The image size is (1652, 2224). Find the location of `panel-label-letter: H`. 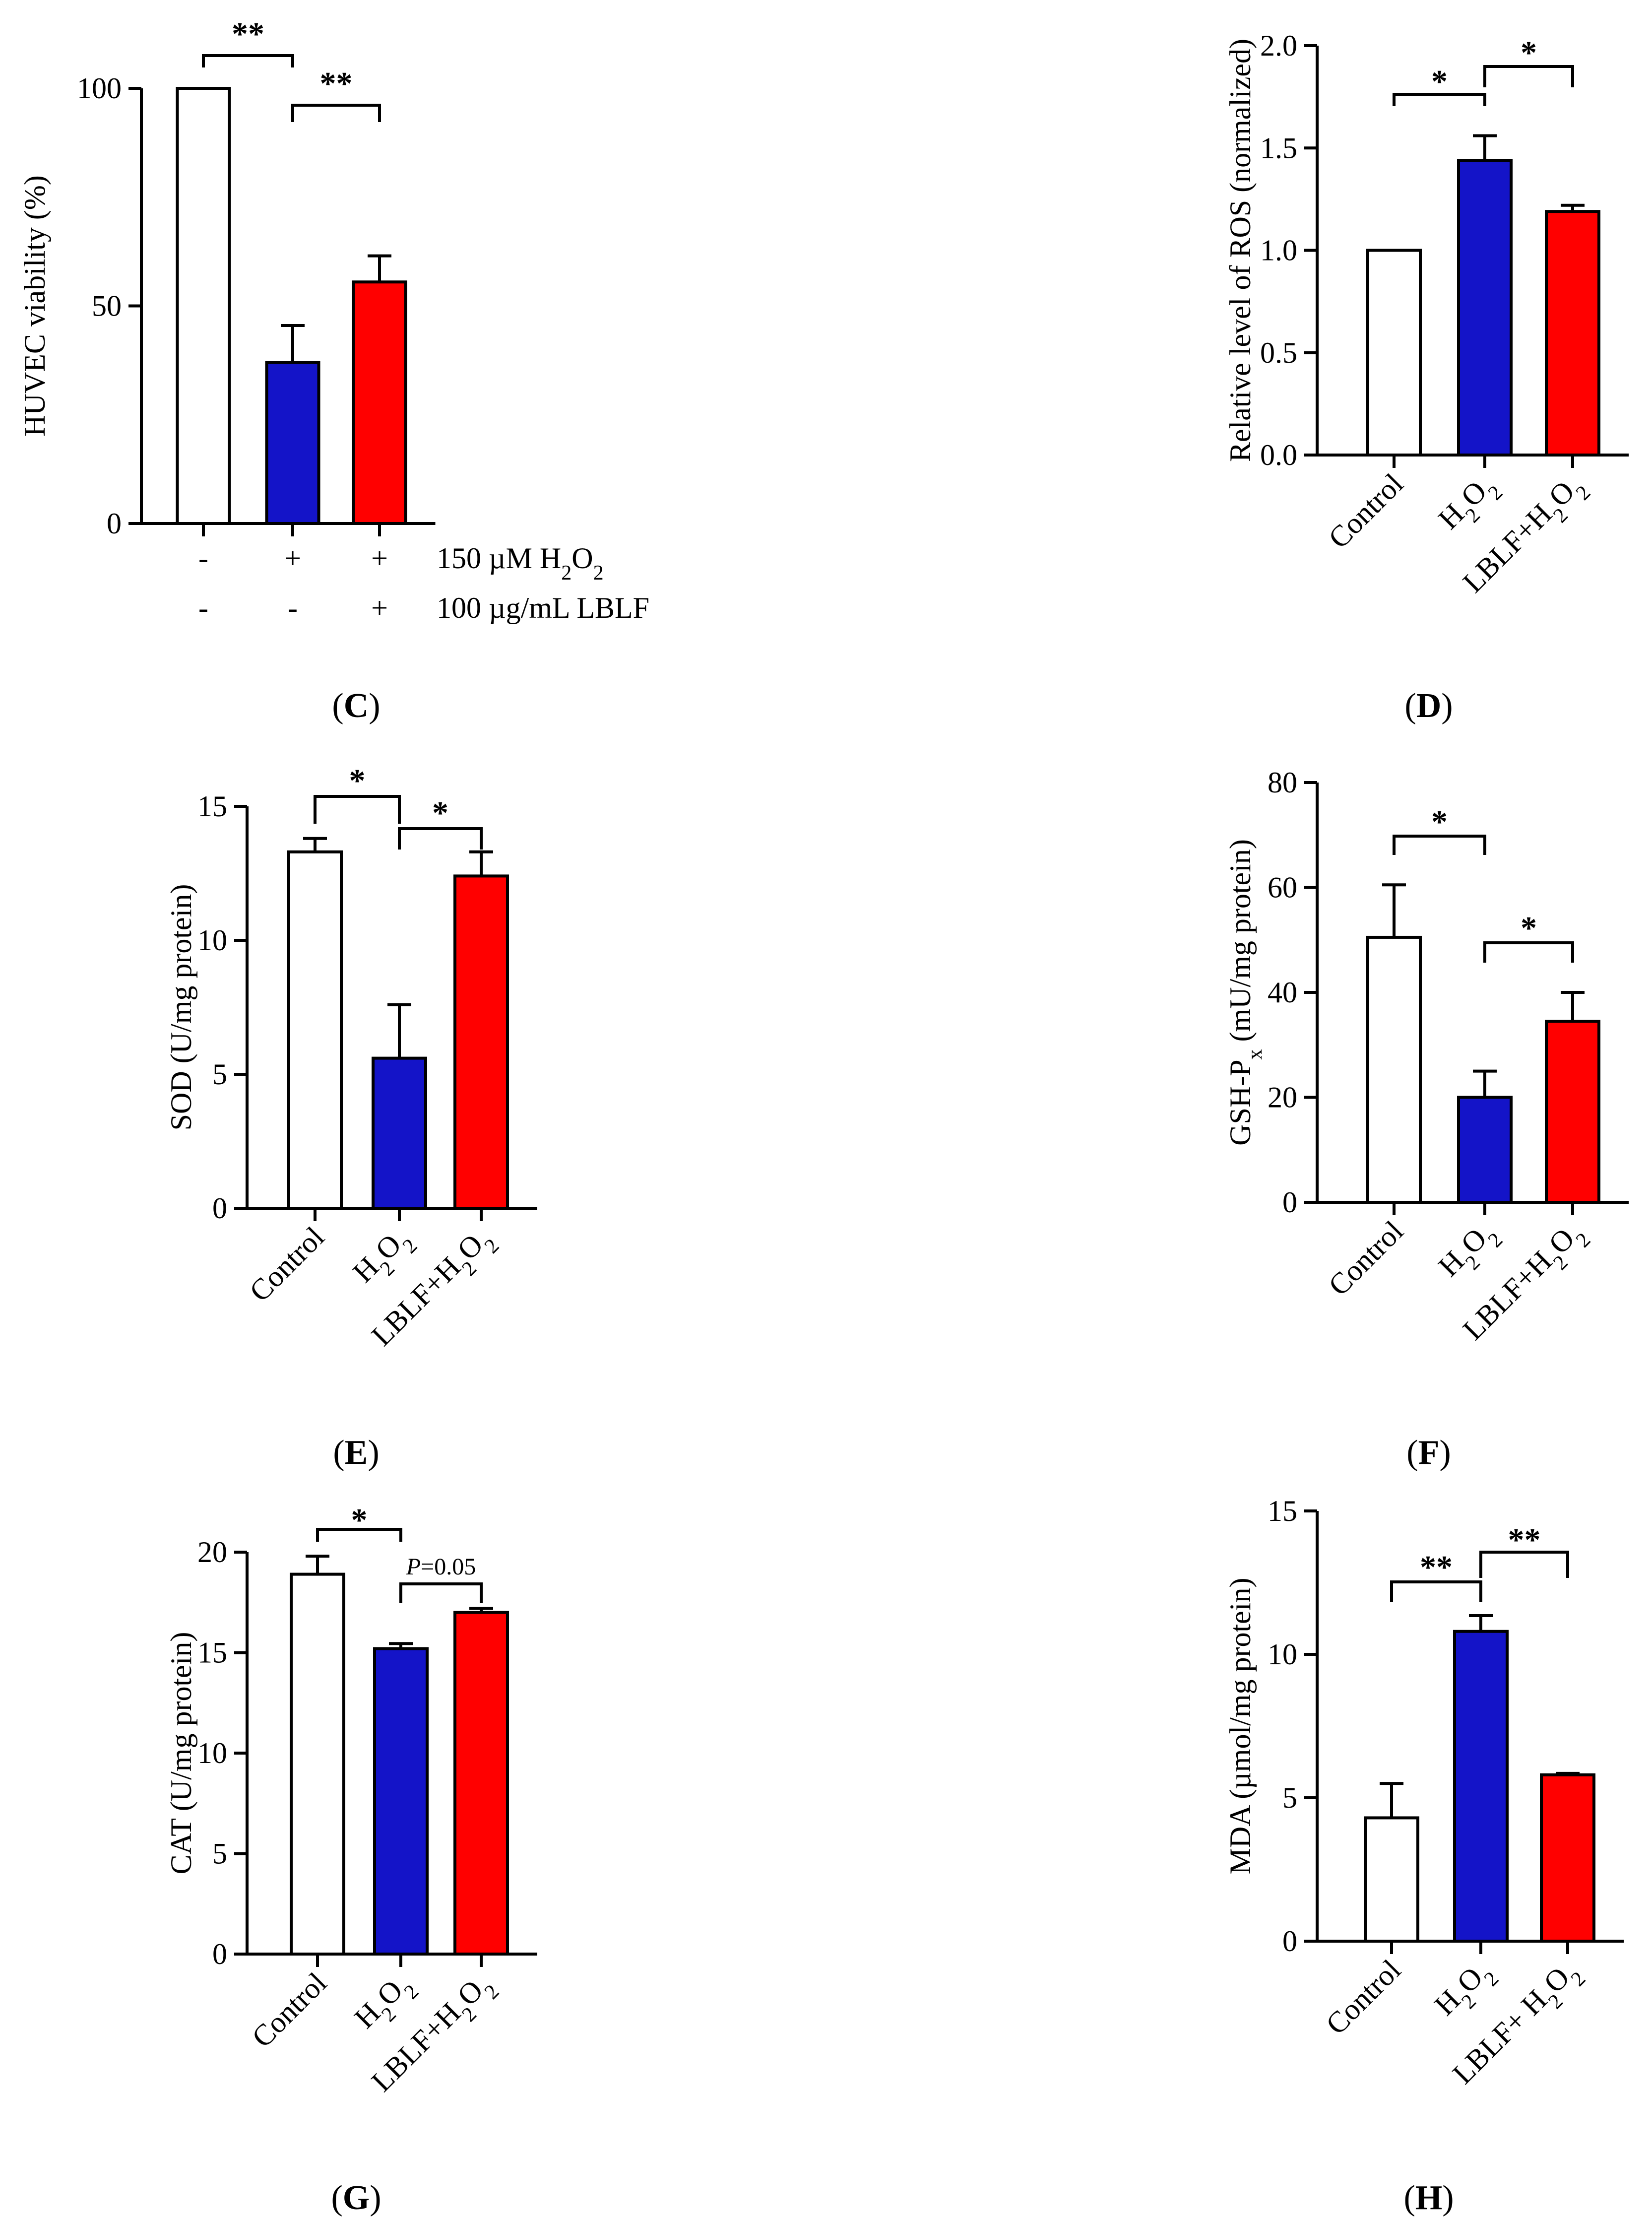

panel-label-letter: H is located at coordinates (1428, 2198).